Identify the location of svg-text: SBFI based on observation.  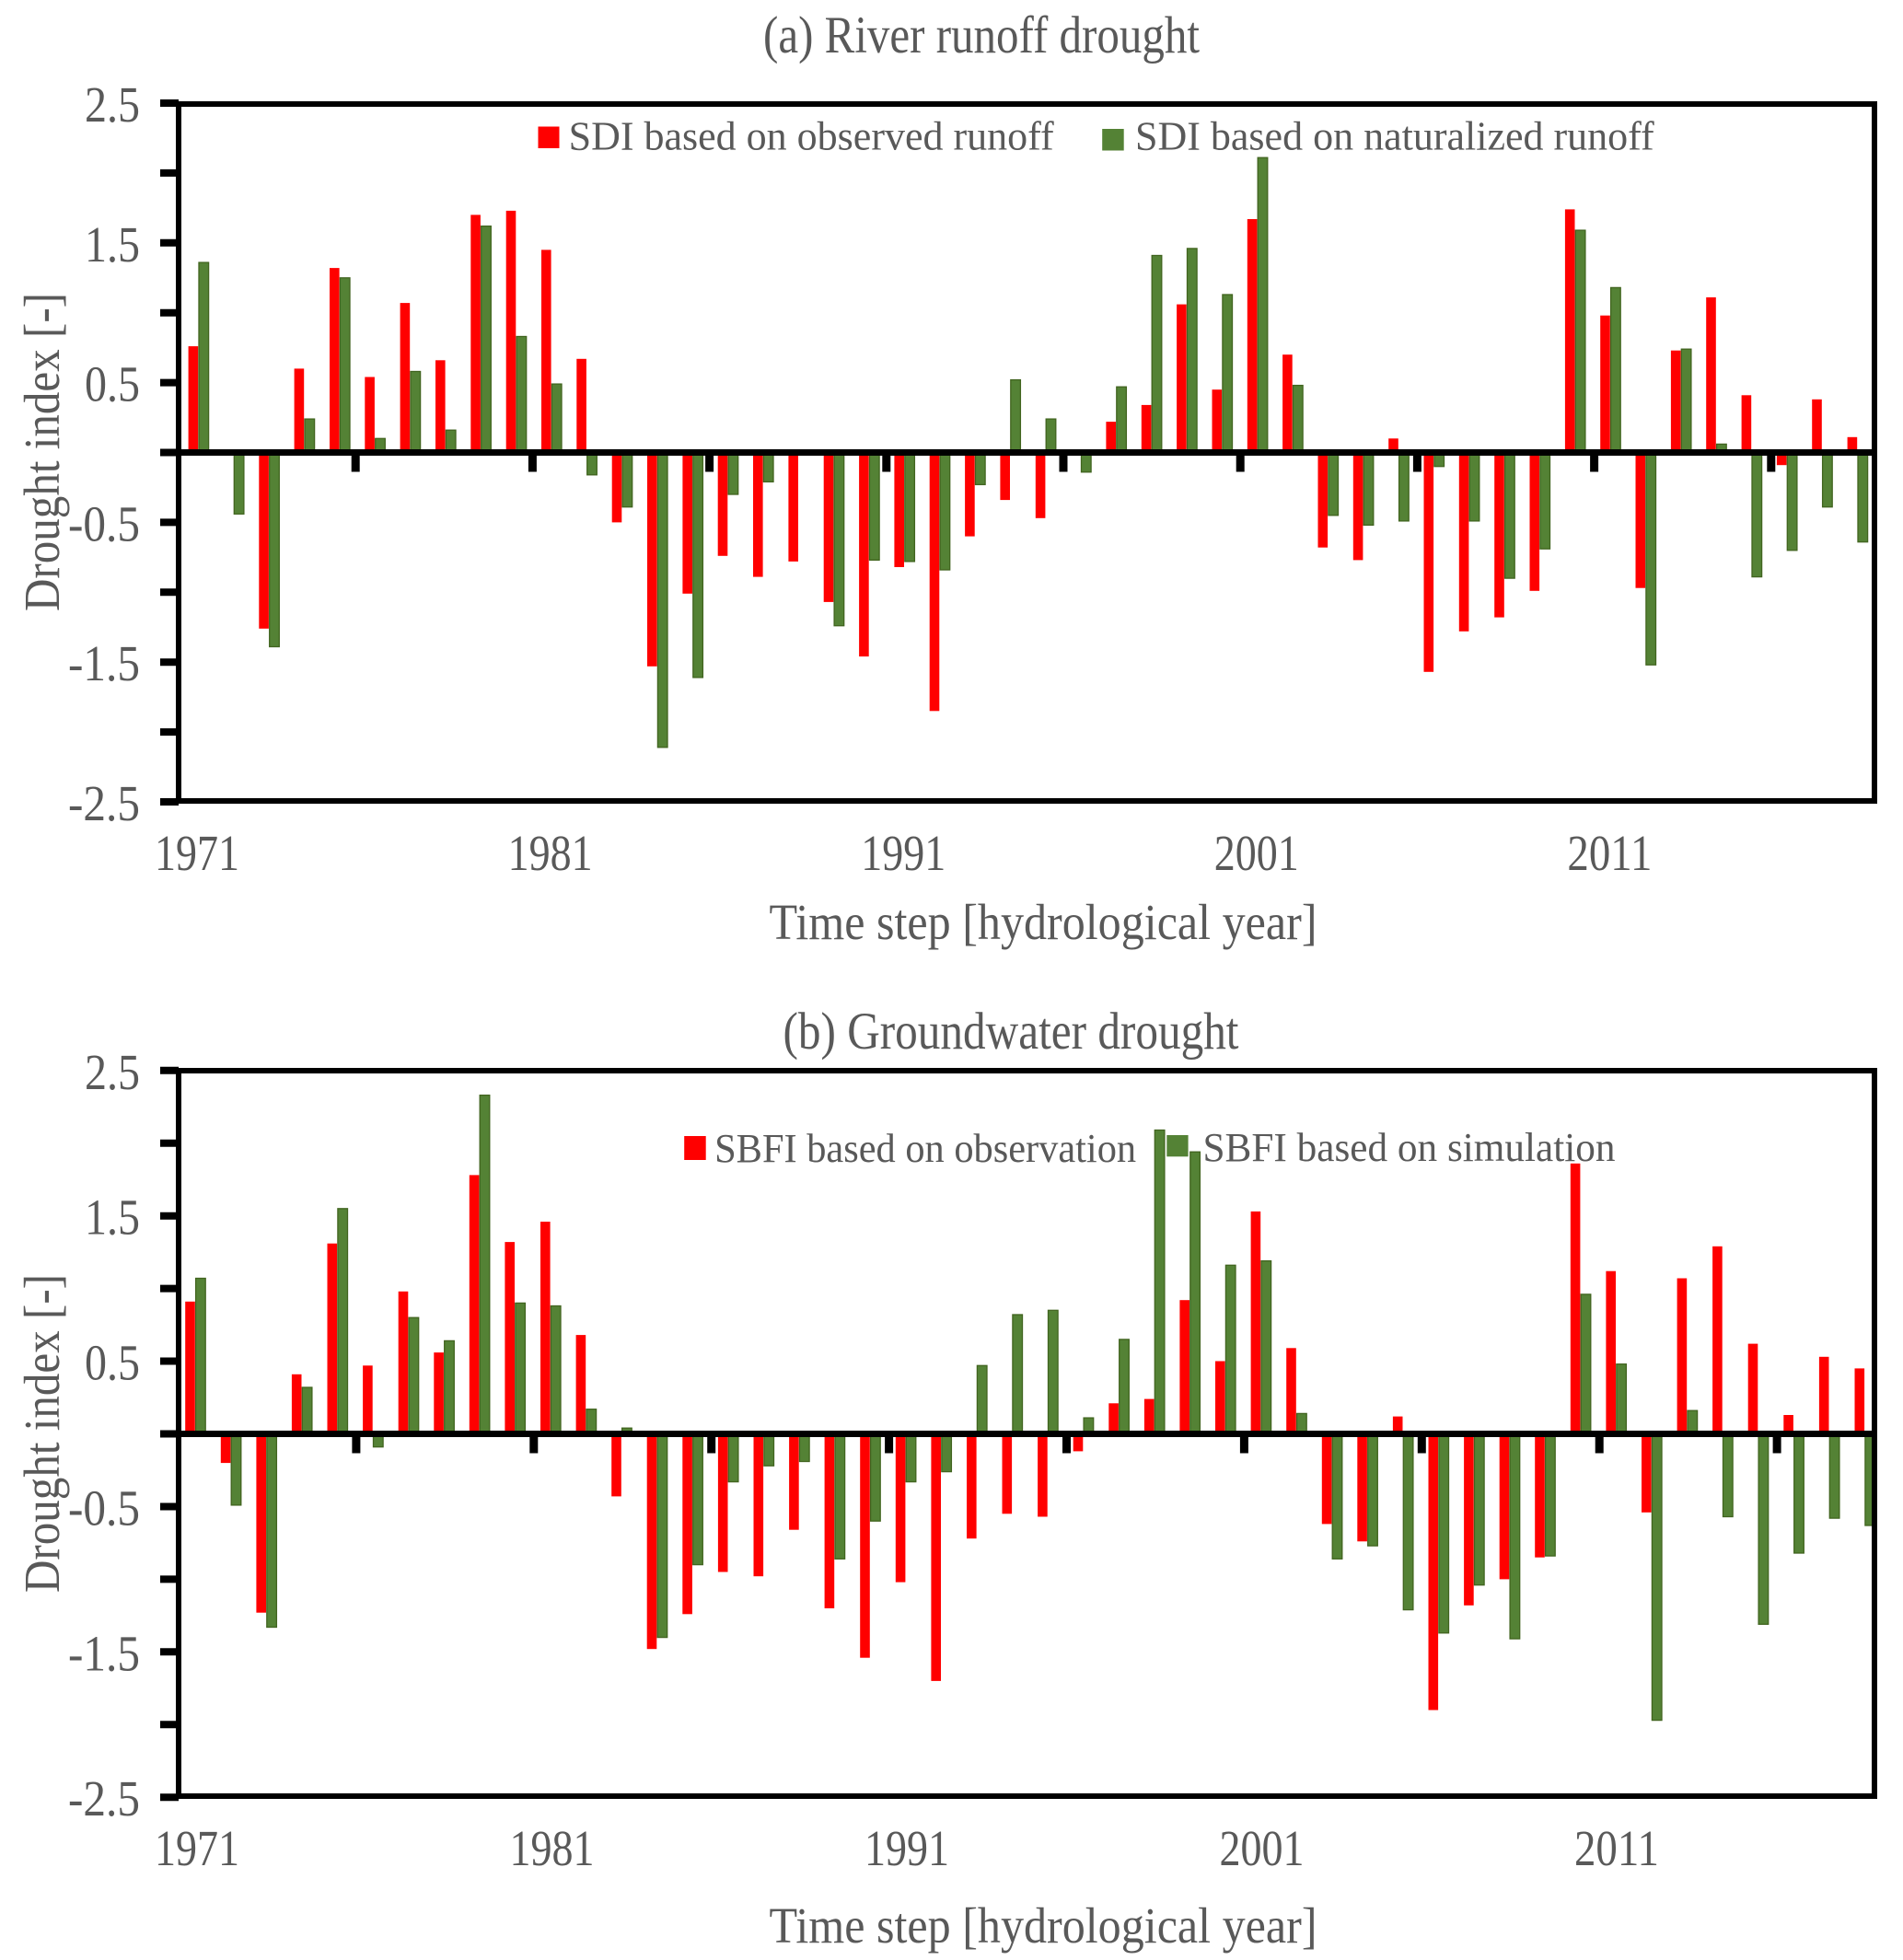
(925, 1148).